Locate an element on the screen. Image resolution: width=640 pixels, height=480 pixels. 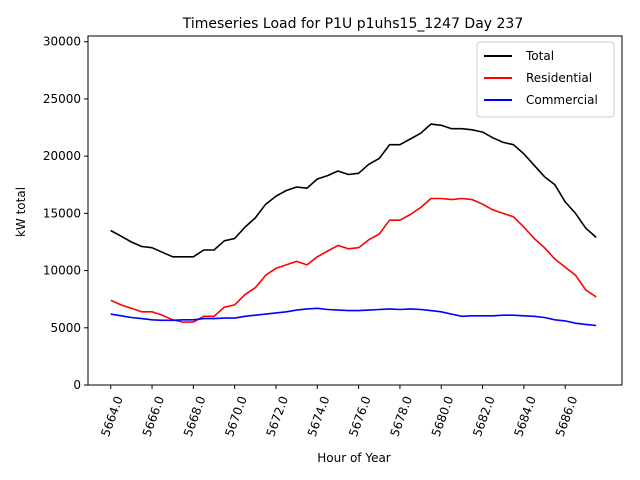
legend: Total Residential Commercial is located at coordinates (545, 79).